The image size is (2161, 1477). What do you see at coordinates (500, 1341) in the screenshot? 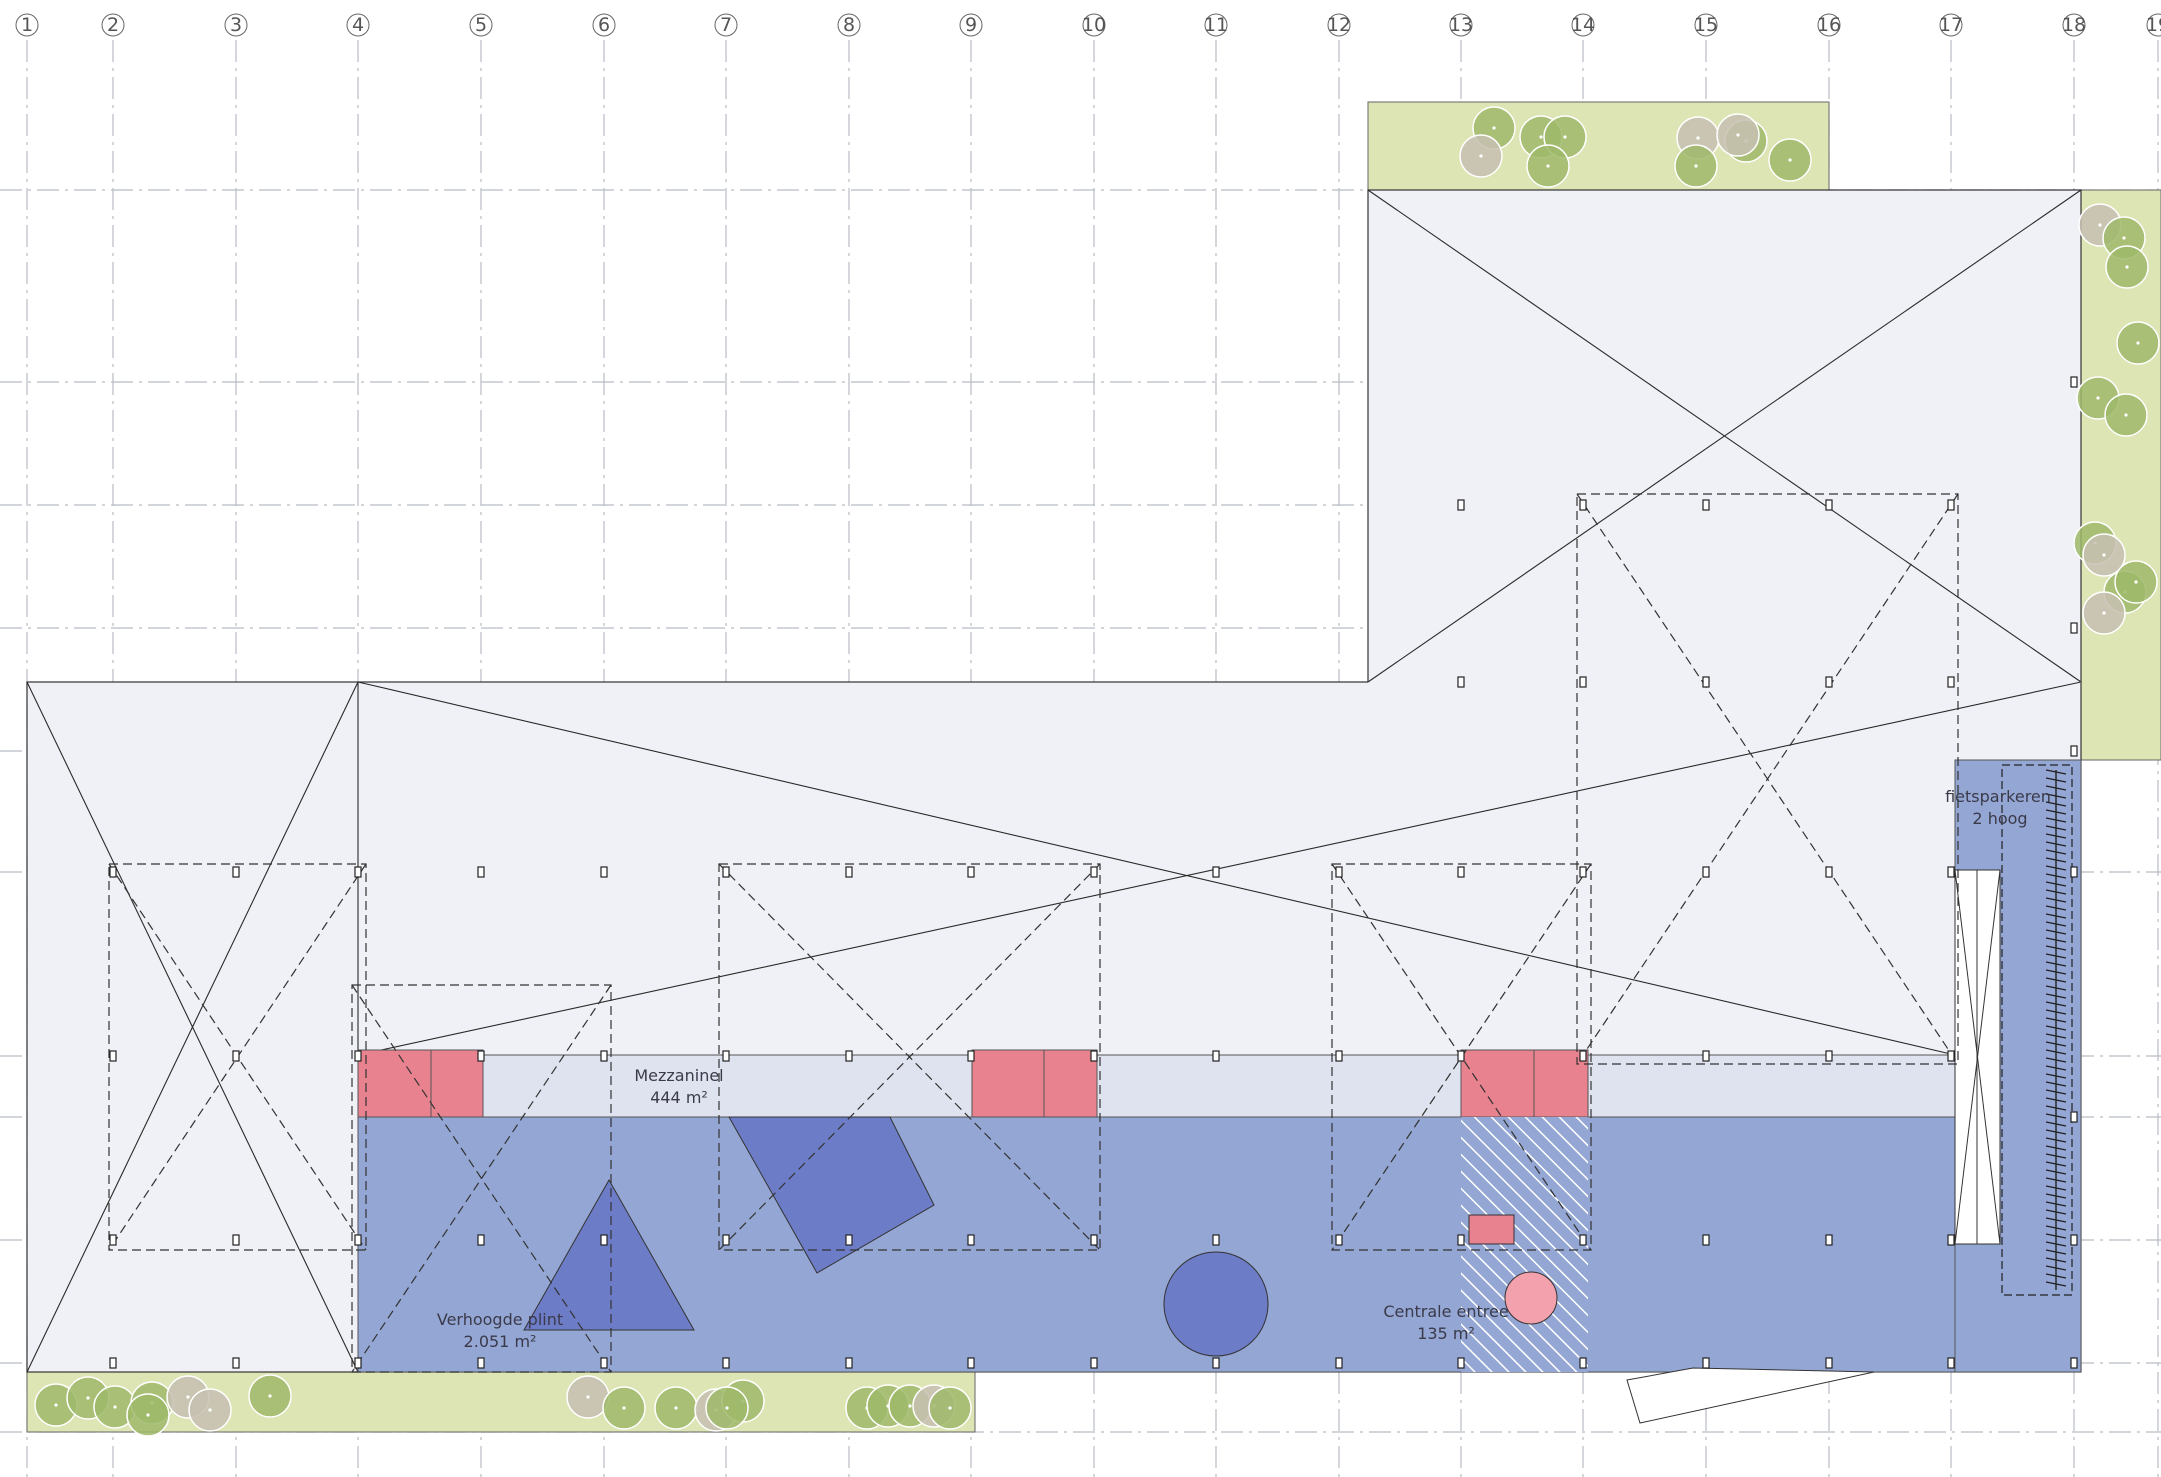
I see `plinth-area-label: 2.051 m²` at bounding box center [500, 1341].